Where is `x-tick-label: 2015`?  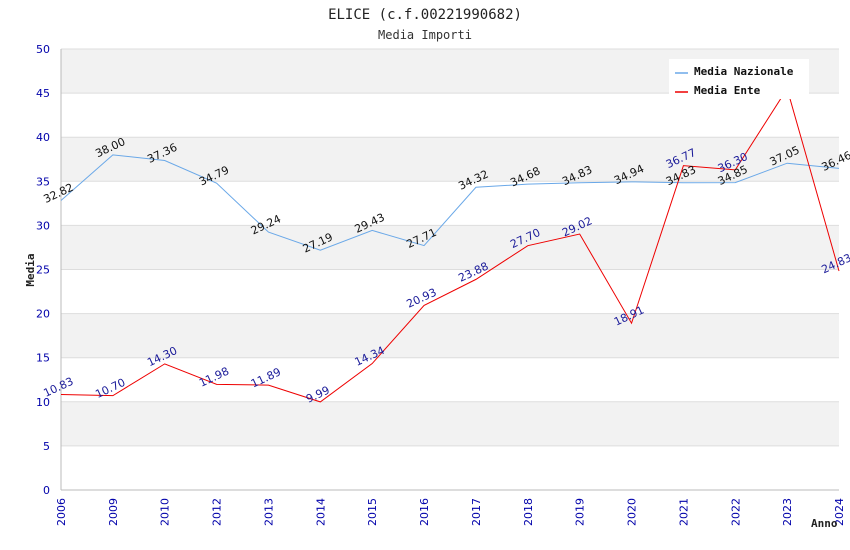 x-tick-label: 2015 is located at coordinates (372, 512).